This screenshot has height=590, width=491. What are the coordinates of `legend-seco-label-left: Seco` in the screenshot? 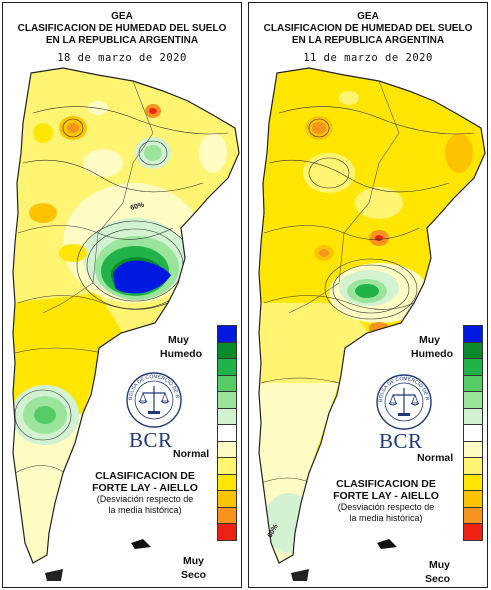 It's located at (194, 575).